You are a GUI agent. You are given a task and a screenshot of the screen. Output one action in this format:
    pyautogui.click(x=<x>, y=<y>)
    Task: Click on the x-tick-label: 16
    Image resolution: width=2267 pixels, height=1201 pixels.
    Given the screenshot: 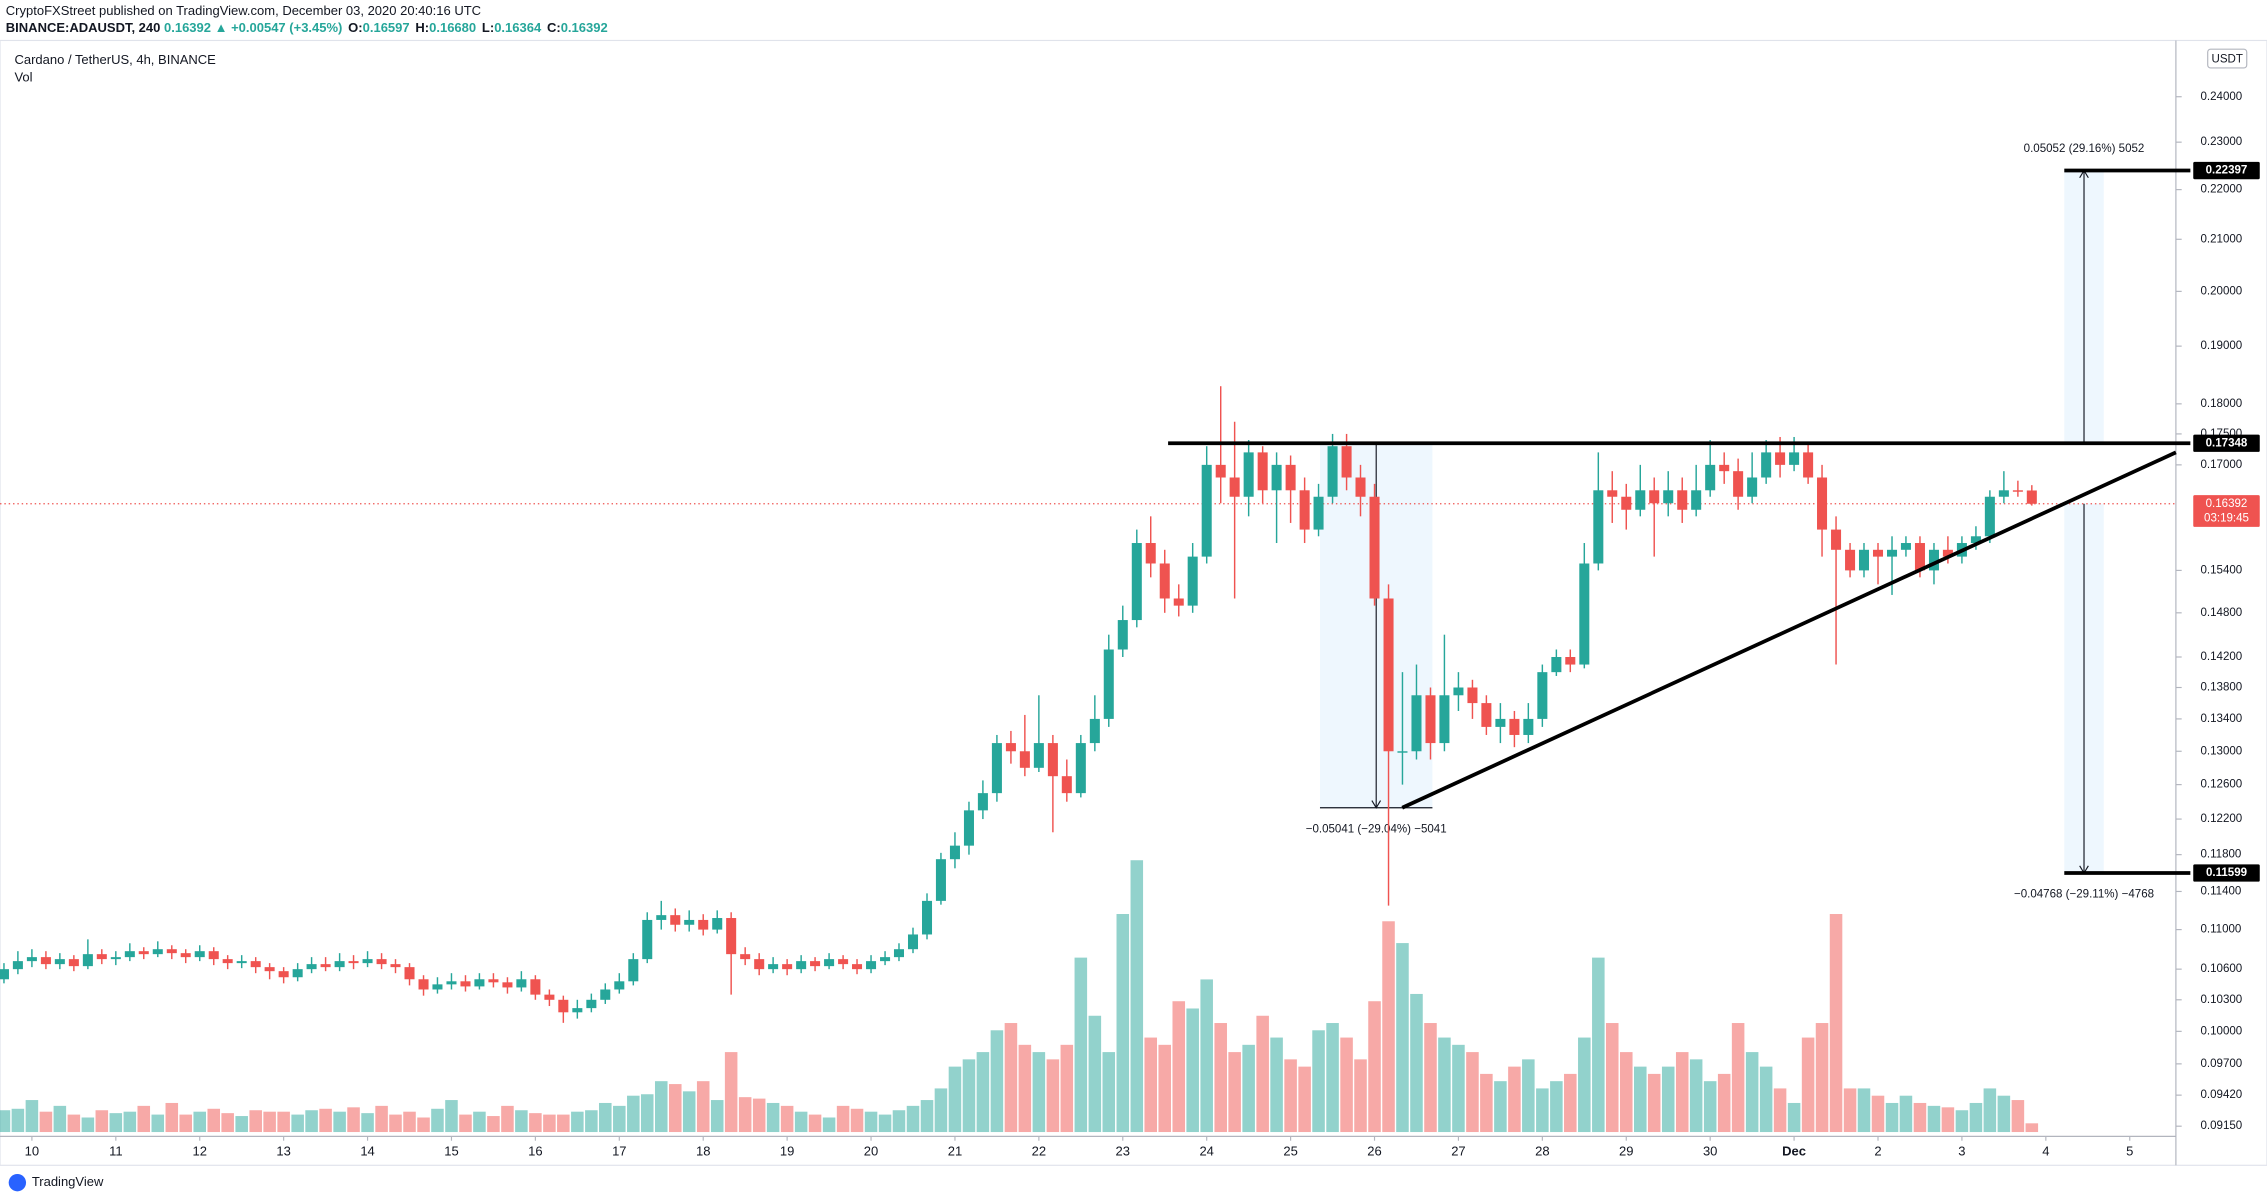 What is the action you would take?
    pyautogui.click(x=535, y=1151)
    